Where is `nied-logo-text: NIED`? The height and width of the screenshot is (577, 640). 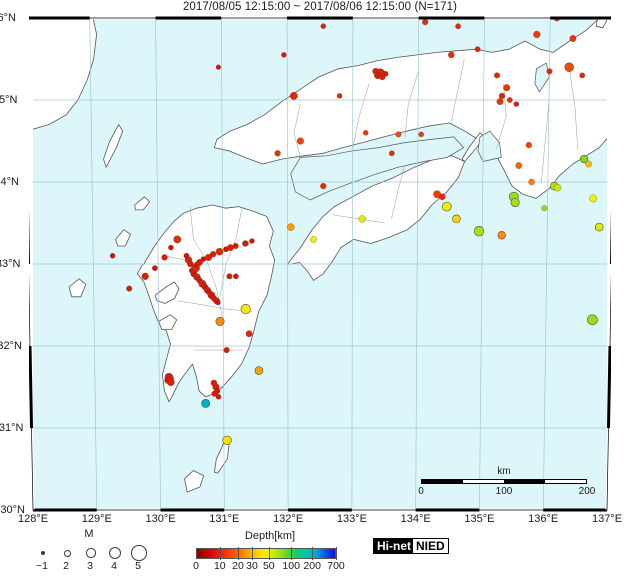 nied-logo-text: NIED is located at coordinates (430, 546).